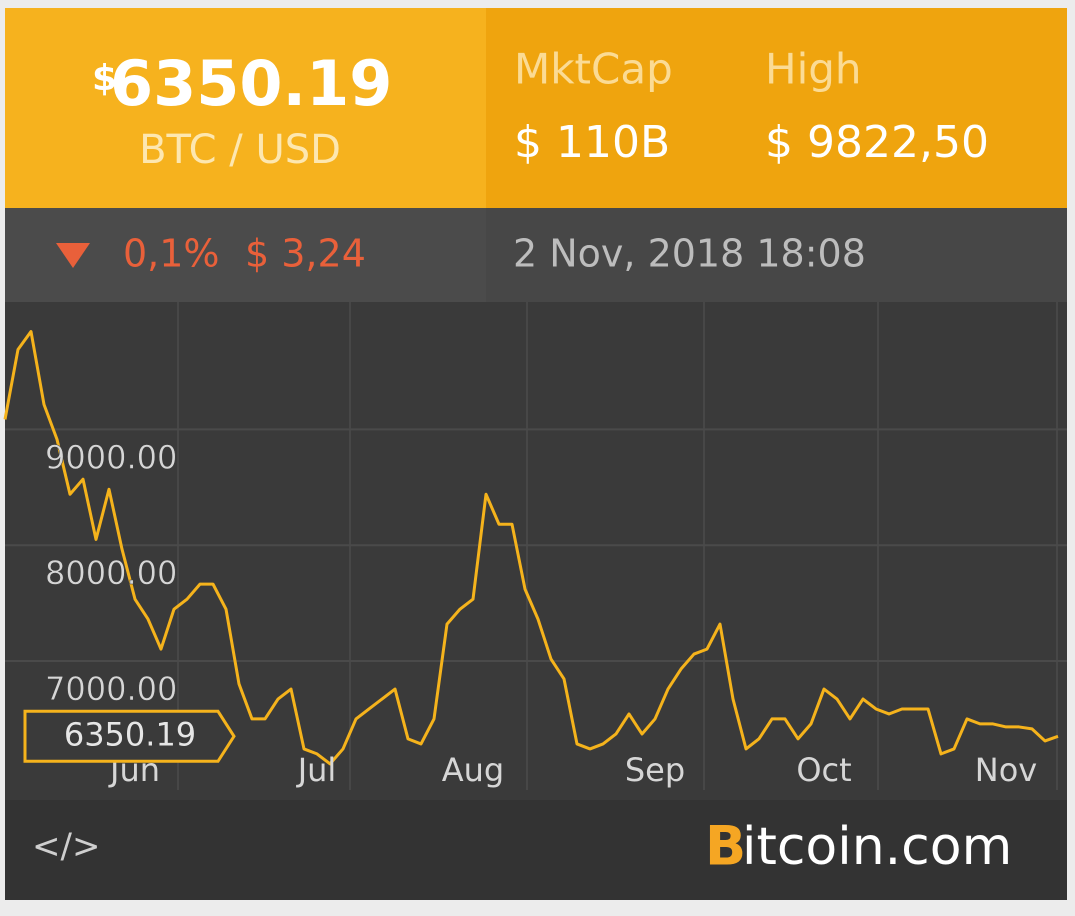 The height and width of the screenshot is (916, 1075). What do you see at coordinates (1006, 770) in the screenshot?
I see `x-tick-label: Nov` at bounding box center [1006, 770].